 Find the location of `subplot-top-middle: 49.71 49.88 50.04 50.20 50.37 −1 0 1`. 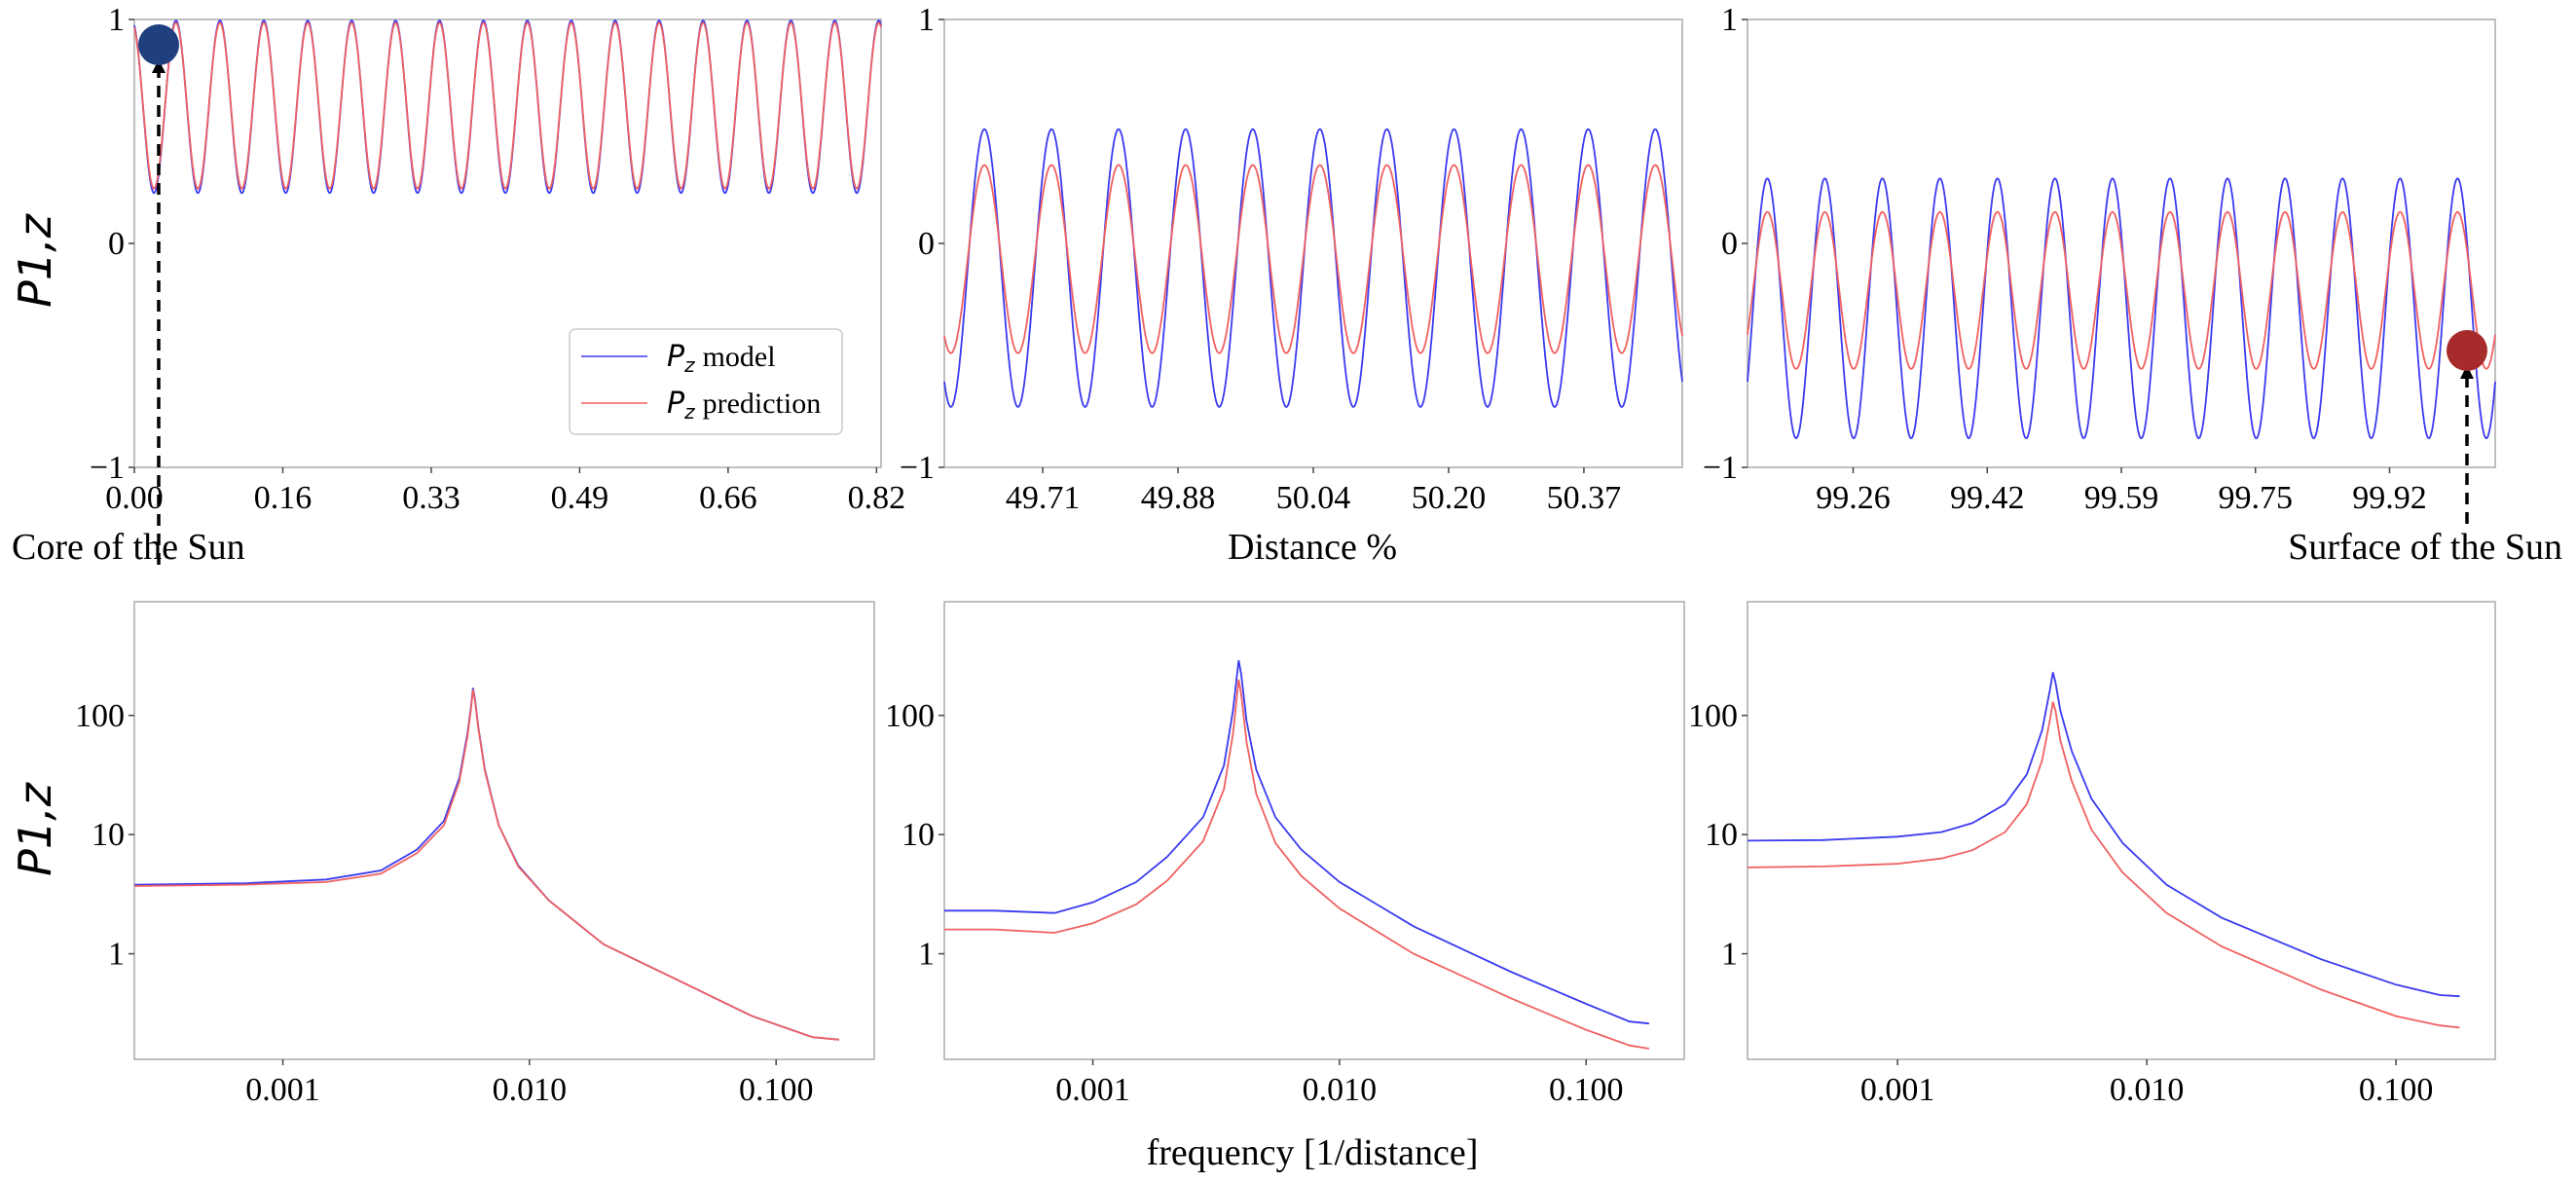

subplot-top-middle: 49.71 49.88 50.04 50.20 50.37 −1 0 1 is located at coordinates (1291, 259).